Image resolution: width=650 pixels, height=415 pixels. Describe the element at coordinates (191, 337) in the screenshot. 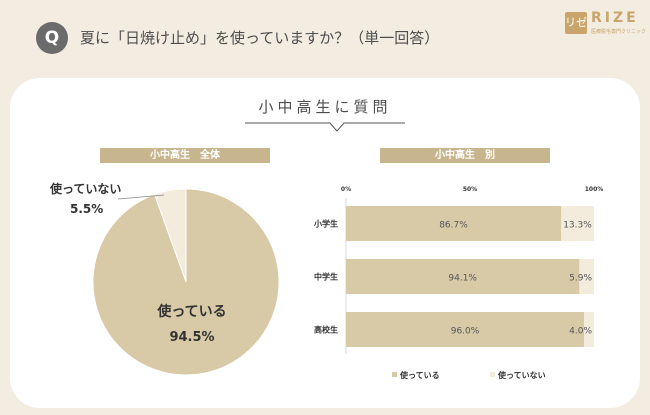

I see `pie-value-used: 94.5%` at that location.